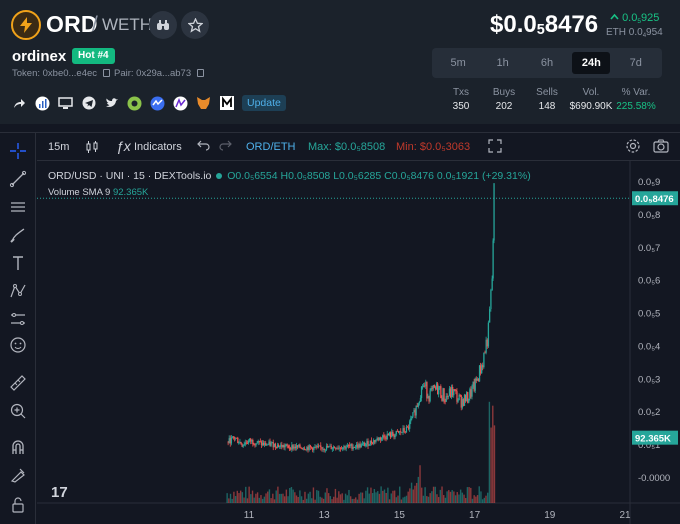 The height and width of the screenshot is (524, 680). Describe the element at coordinates (649, 281) in the screenshot. I see `price-tick-label: 0.0₅6` at that location.